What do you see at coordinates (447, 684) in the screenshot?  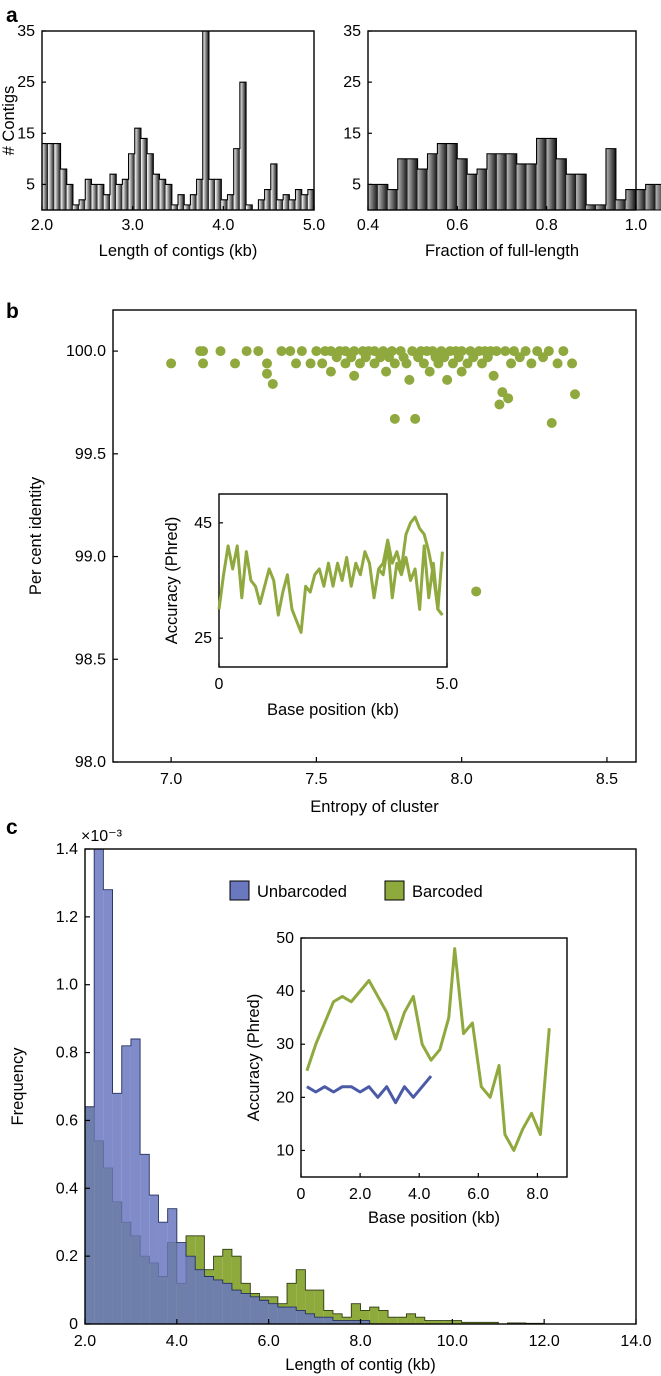 I see `x-tick-label: 5.0` at bounding box center [447, 684].